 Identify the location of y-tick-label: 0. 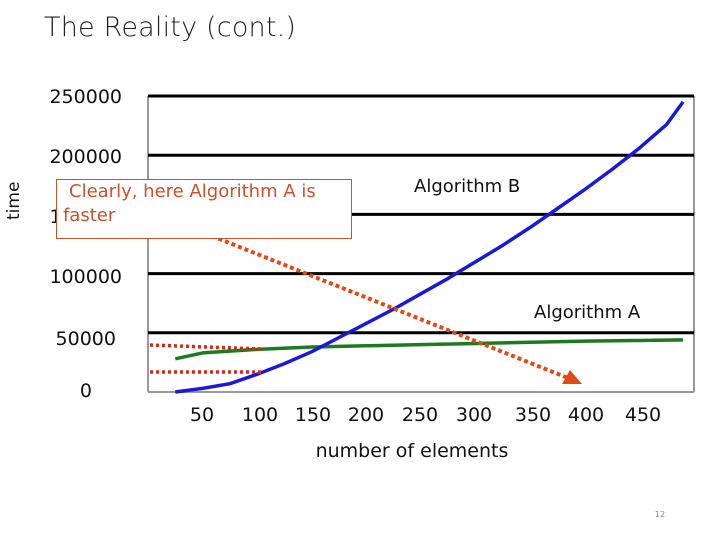
(85, 391).